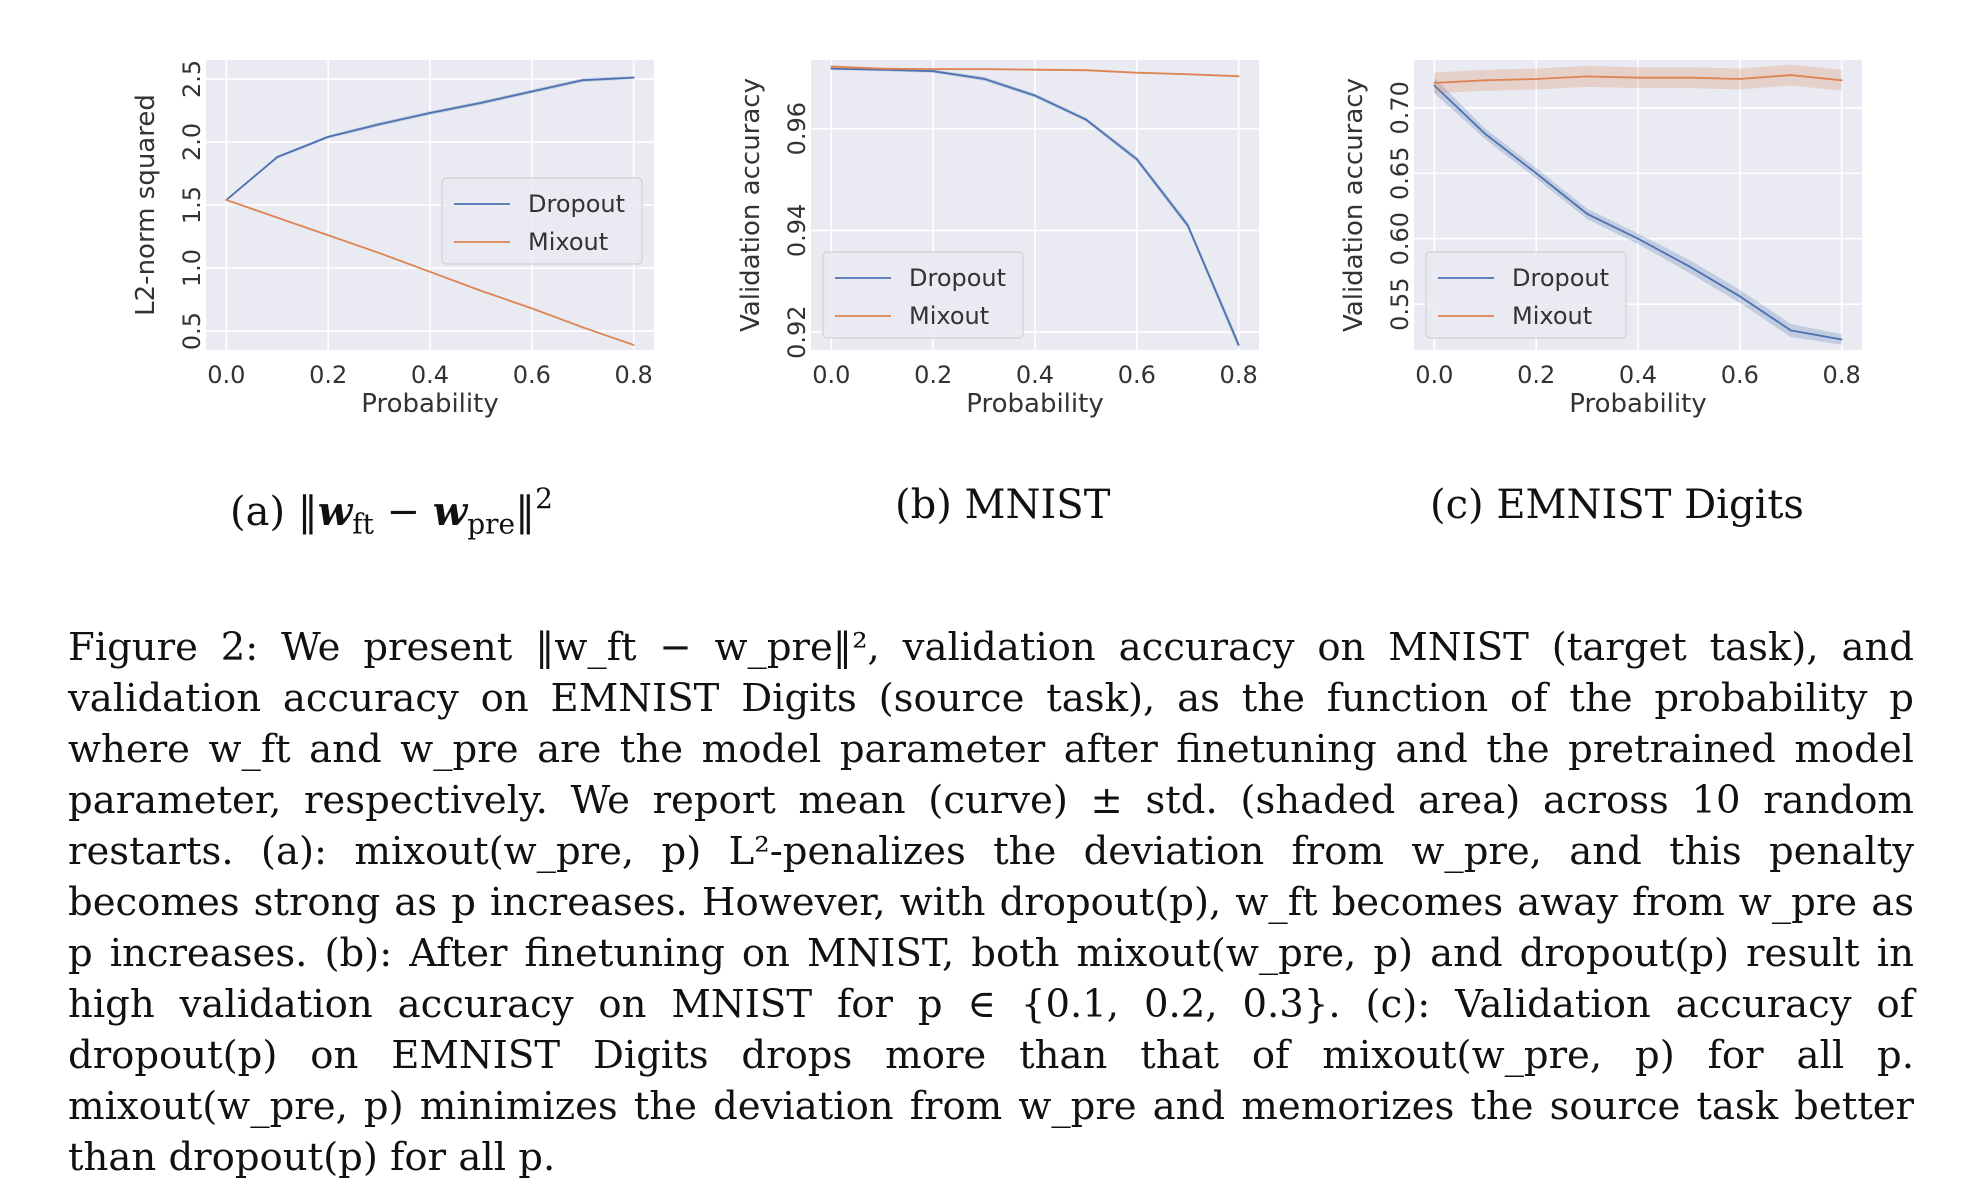  What do you see at coordinates (192, 205) in the screenshot?
I see `y-tick-label: 1.5` at bounding box center [192, 205].